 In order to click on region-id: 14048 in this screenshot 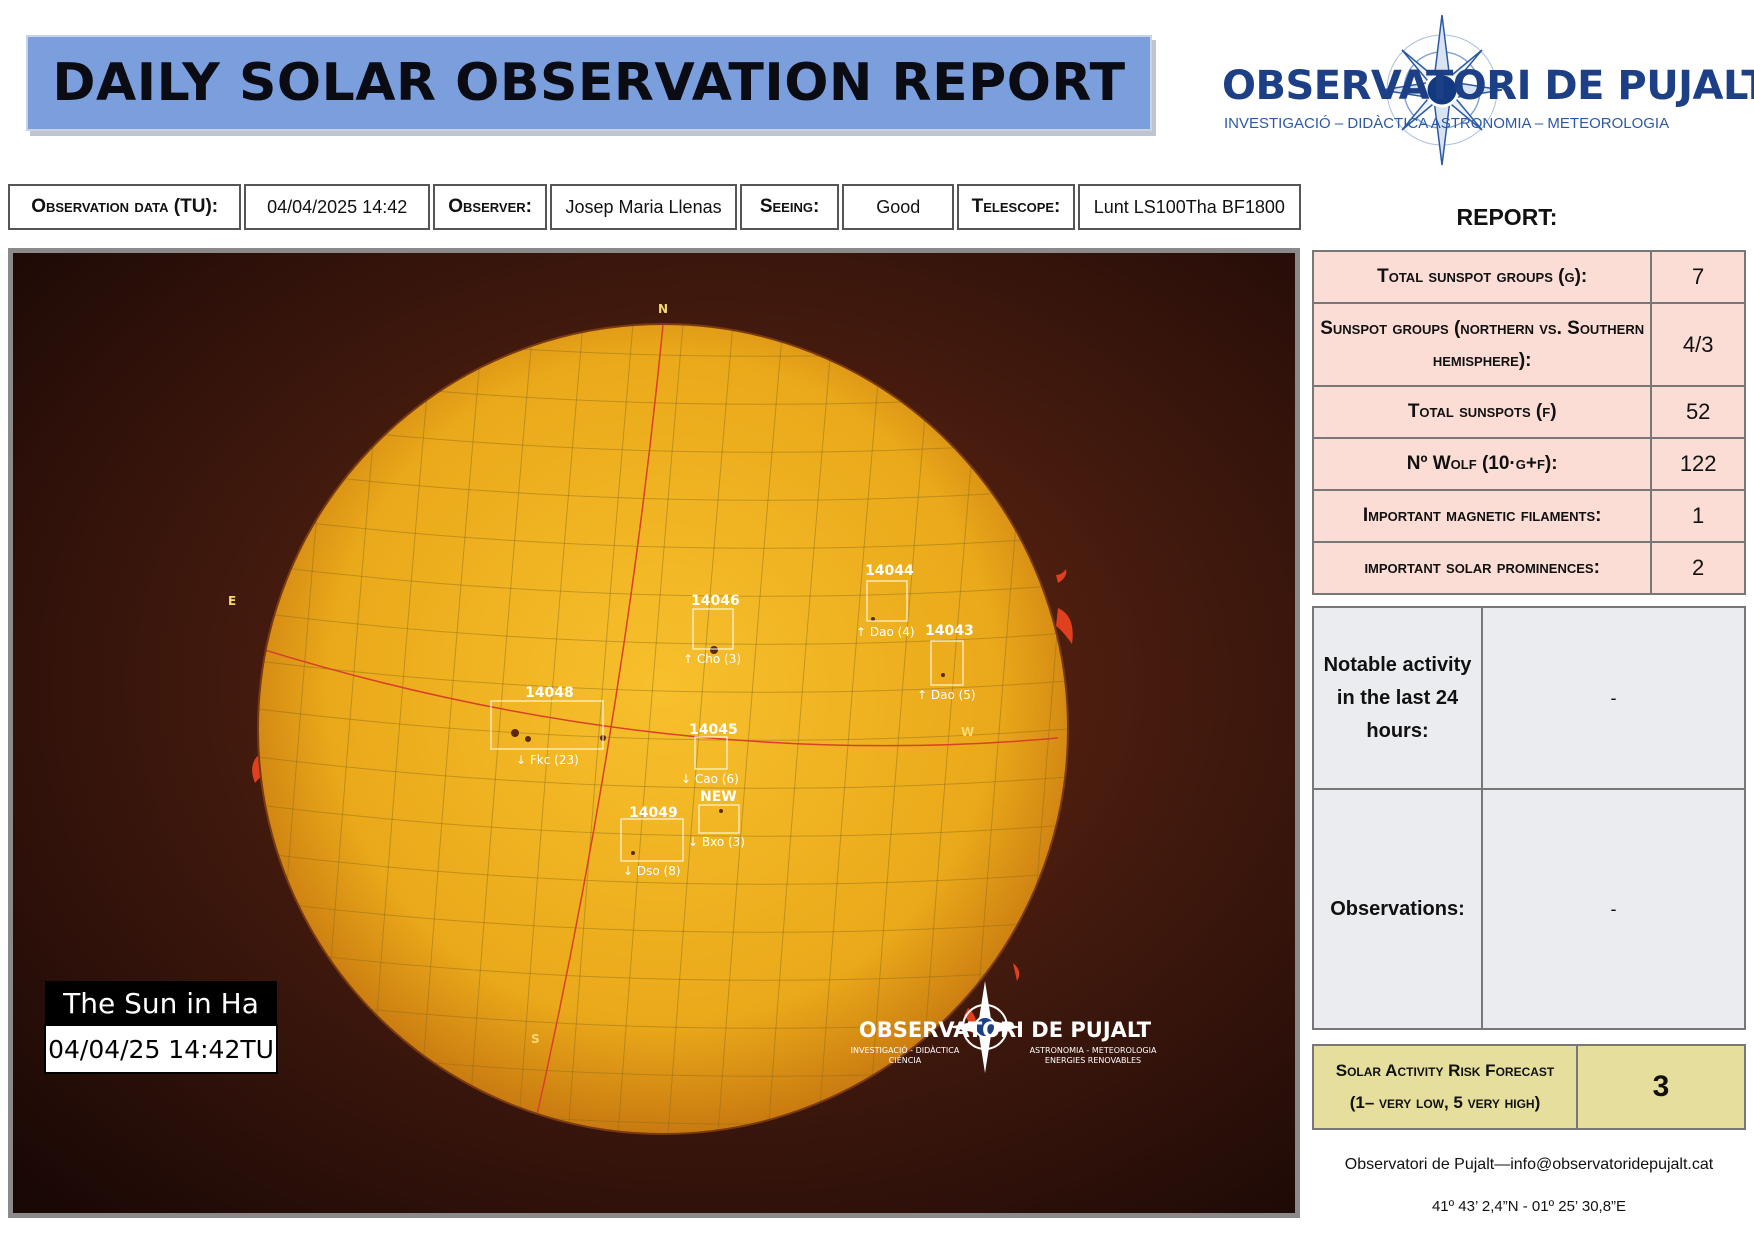, I will do `click(549, 693)`.